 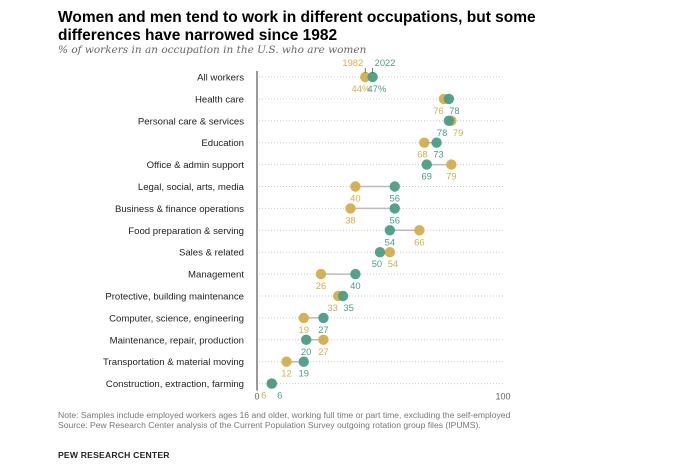 I want to click on category-label: Office & admin support, so click(x=196, y=165).